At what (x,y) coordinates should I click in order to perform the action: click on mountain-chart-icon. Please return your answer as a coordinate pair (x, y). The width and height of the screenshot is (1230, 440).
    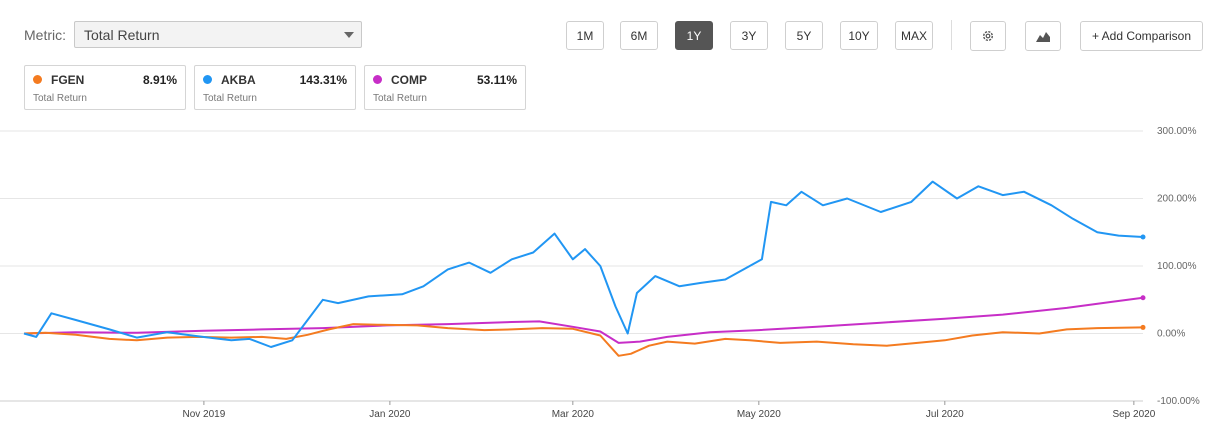
    Looking at the image, I should click on (1043, 37).